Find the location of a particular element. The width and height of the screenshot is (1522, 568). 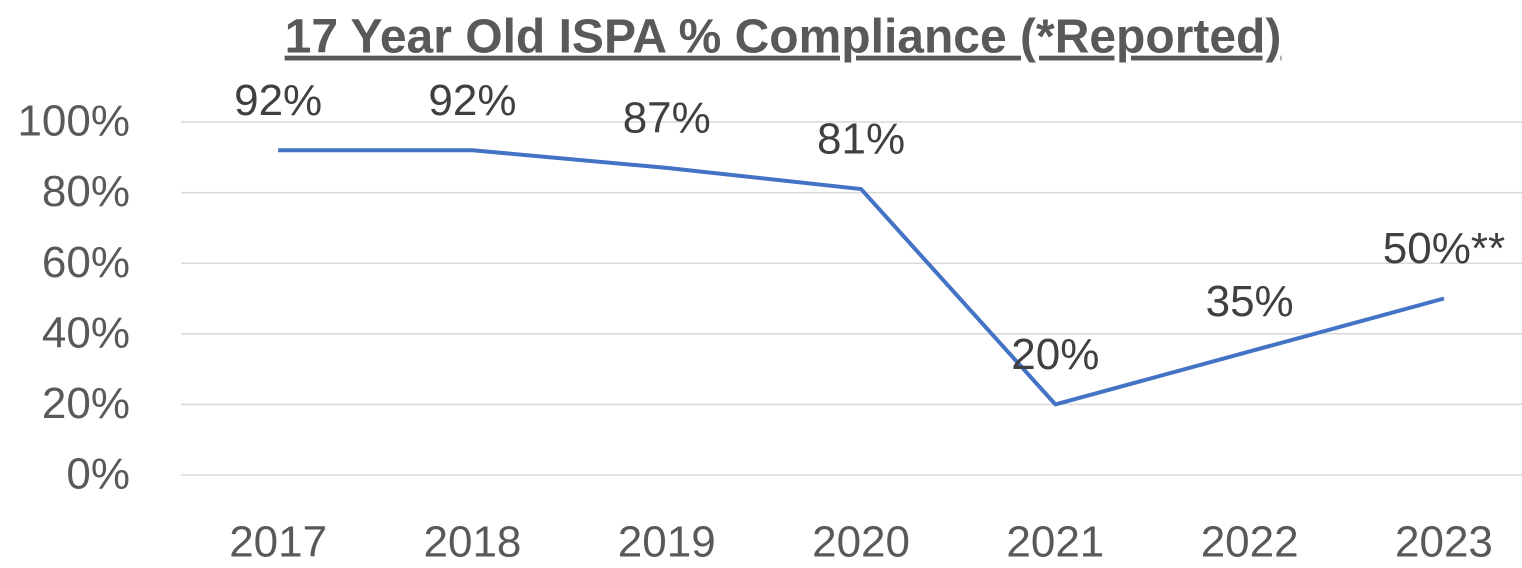

y-tick-label: 0% is located at coordinates (98, 474).